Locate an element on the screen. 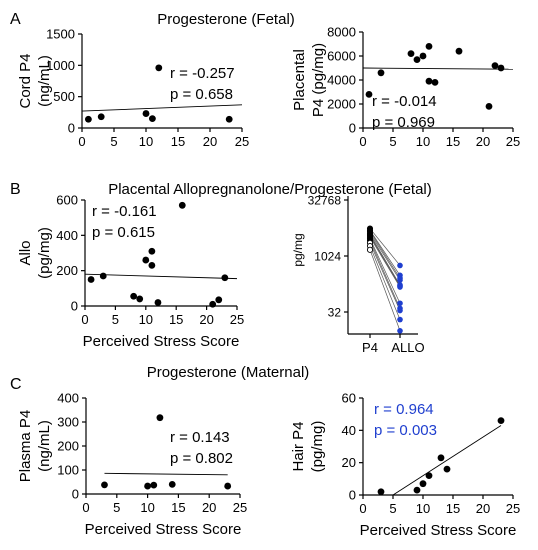  panel-b-letter: B is located at coordinates (15, 189).